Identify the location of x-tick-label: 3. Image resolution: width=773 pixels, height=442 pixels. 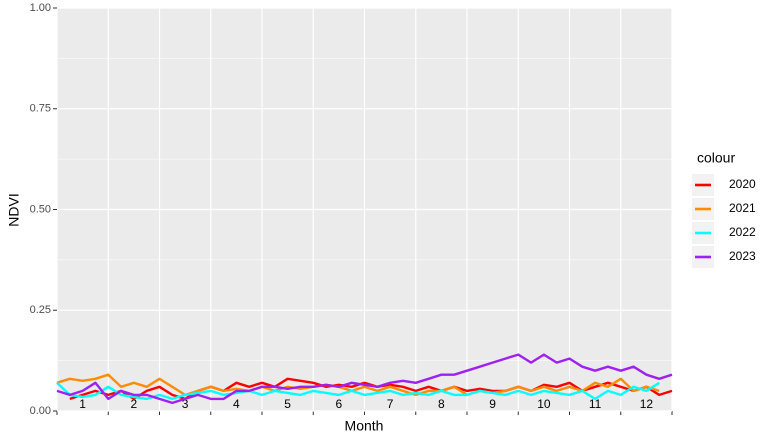
(185, 404).